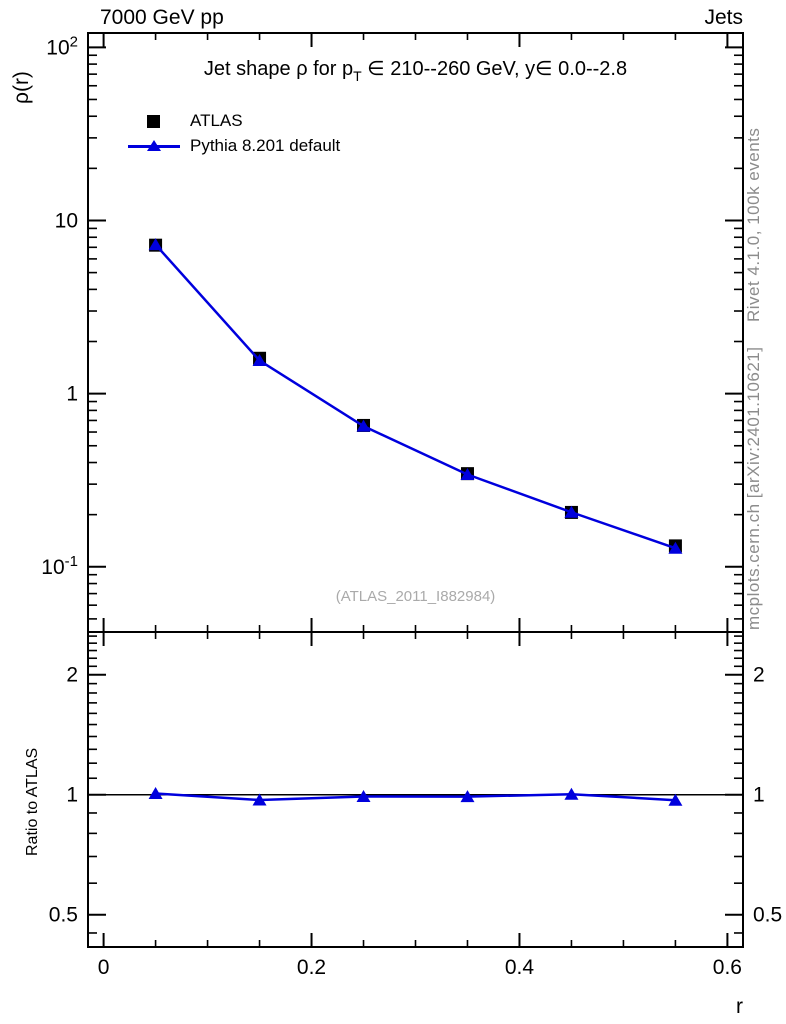 This screenshot has height=1024, width=786. What do you see at coordinates (520, 967) in the screenshot?
I see `x-tick-label: 0.4` at bounding box center [520, 967].